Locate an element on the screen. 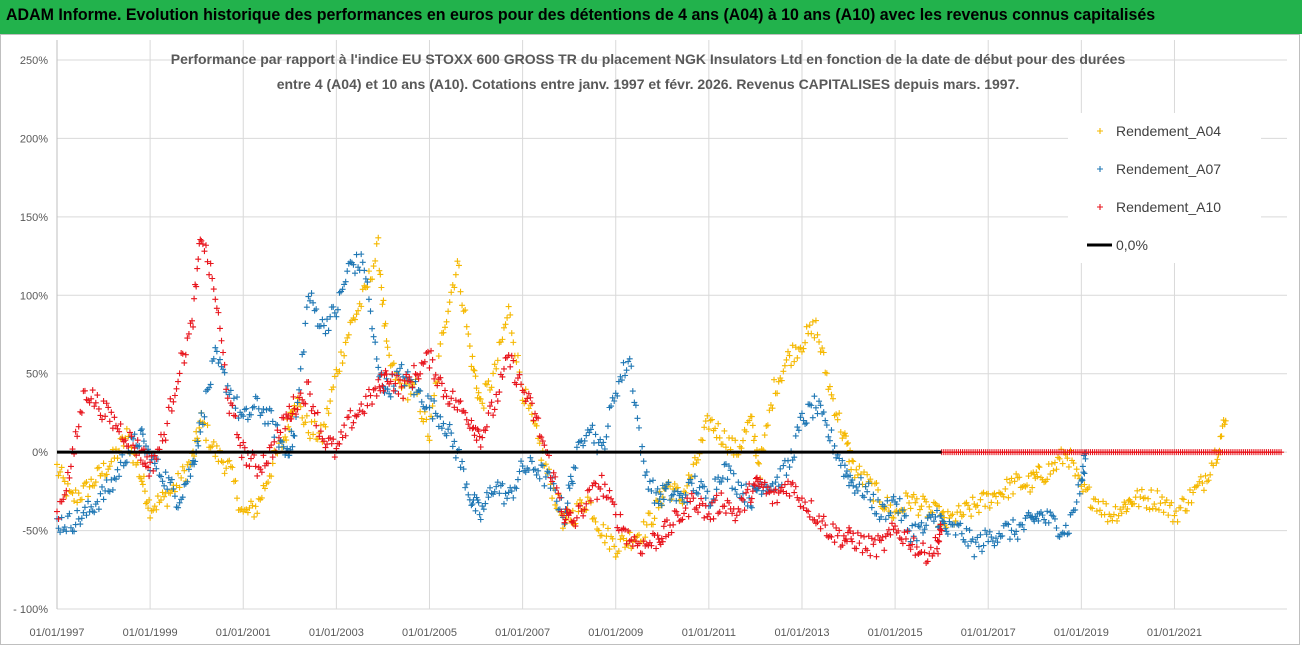  x-tick-label: 01/01/2009 is located at coordinates (615, 633).